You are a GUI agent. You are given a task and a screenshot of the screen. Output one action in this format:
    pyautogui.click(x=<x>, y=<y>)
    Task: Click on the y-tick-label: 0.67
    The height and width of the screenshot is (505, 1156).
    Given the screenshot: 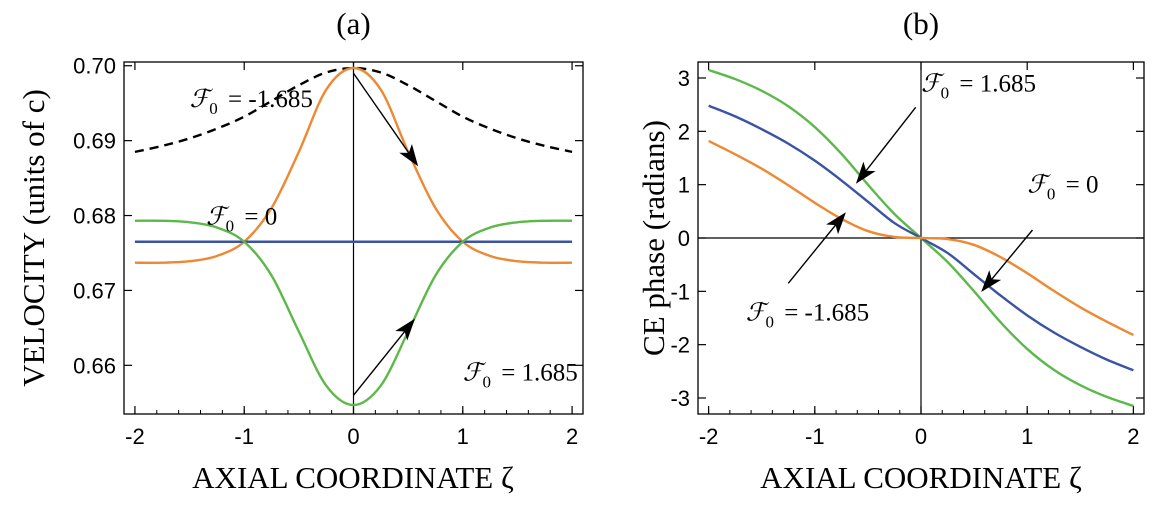 What is the action you would take?
    pyautogui.click(x=94, y=290)
    